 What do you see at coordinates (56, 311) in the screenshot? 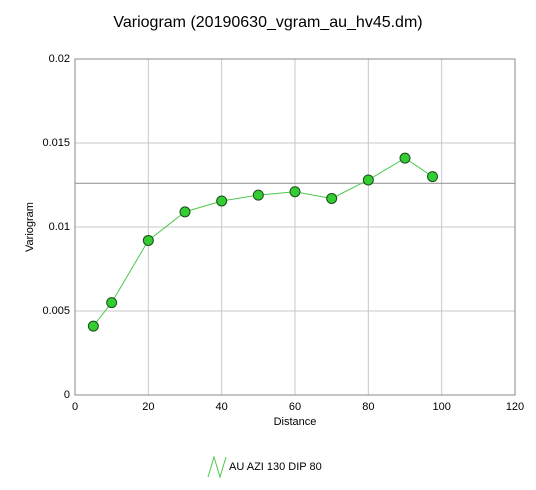
I see `y-tick-label: 0.005` at bounding box center [56, 311].